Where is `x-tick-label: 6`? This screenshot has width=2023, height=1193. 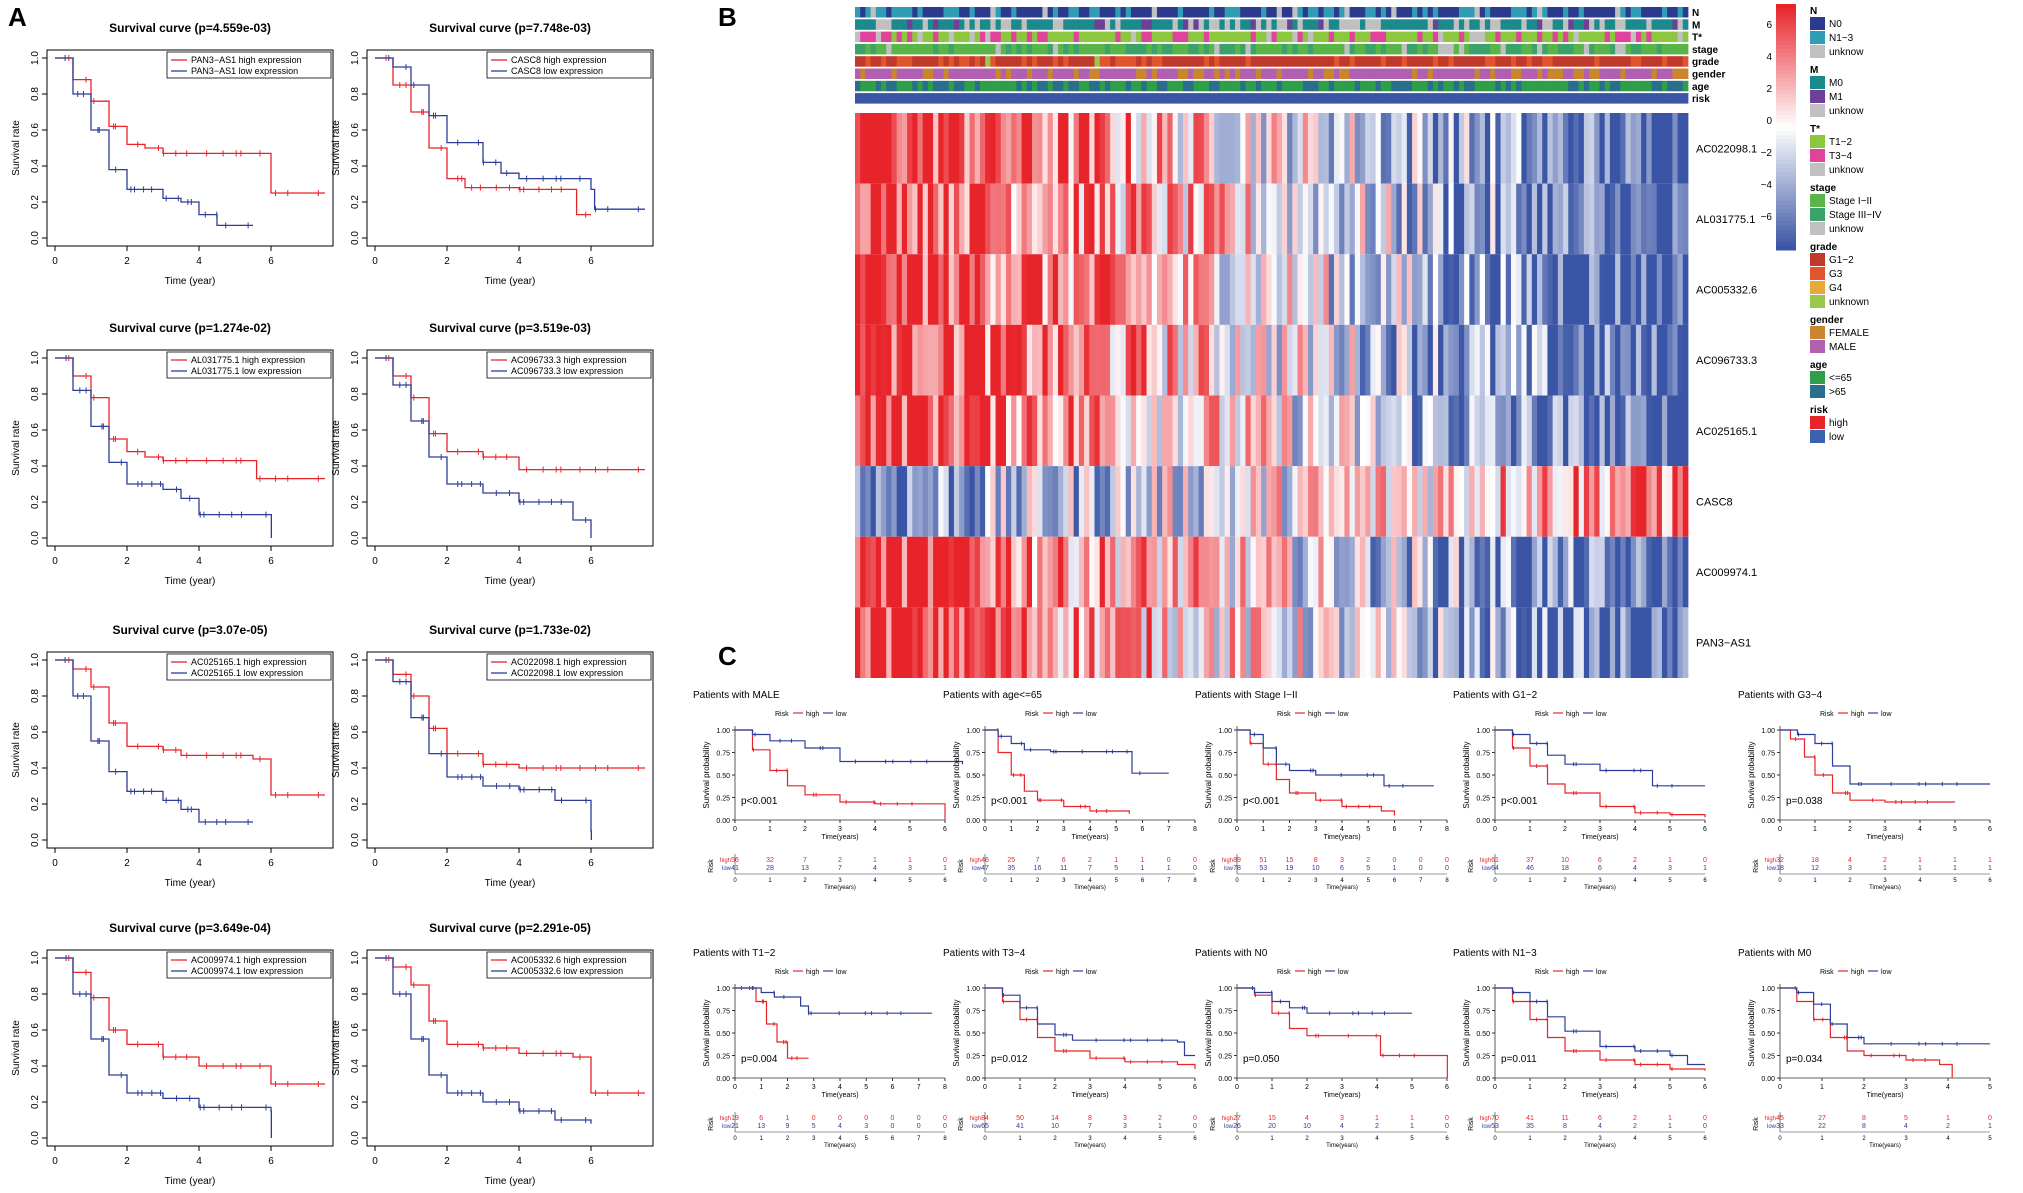 x-tick-label: 6 is located at coordinates (271, 261).